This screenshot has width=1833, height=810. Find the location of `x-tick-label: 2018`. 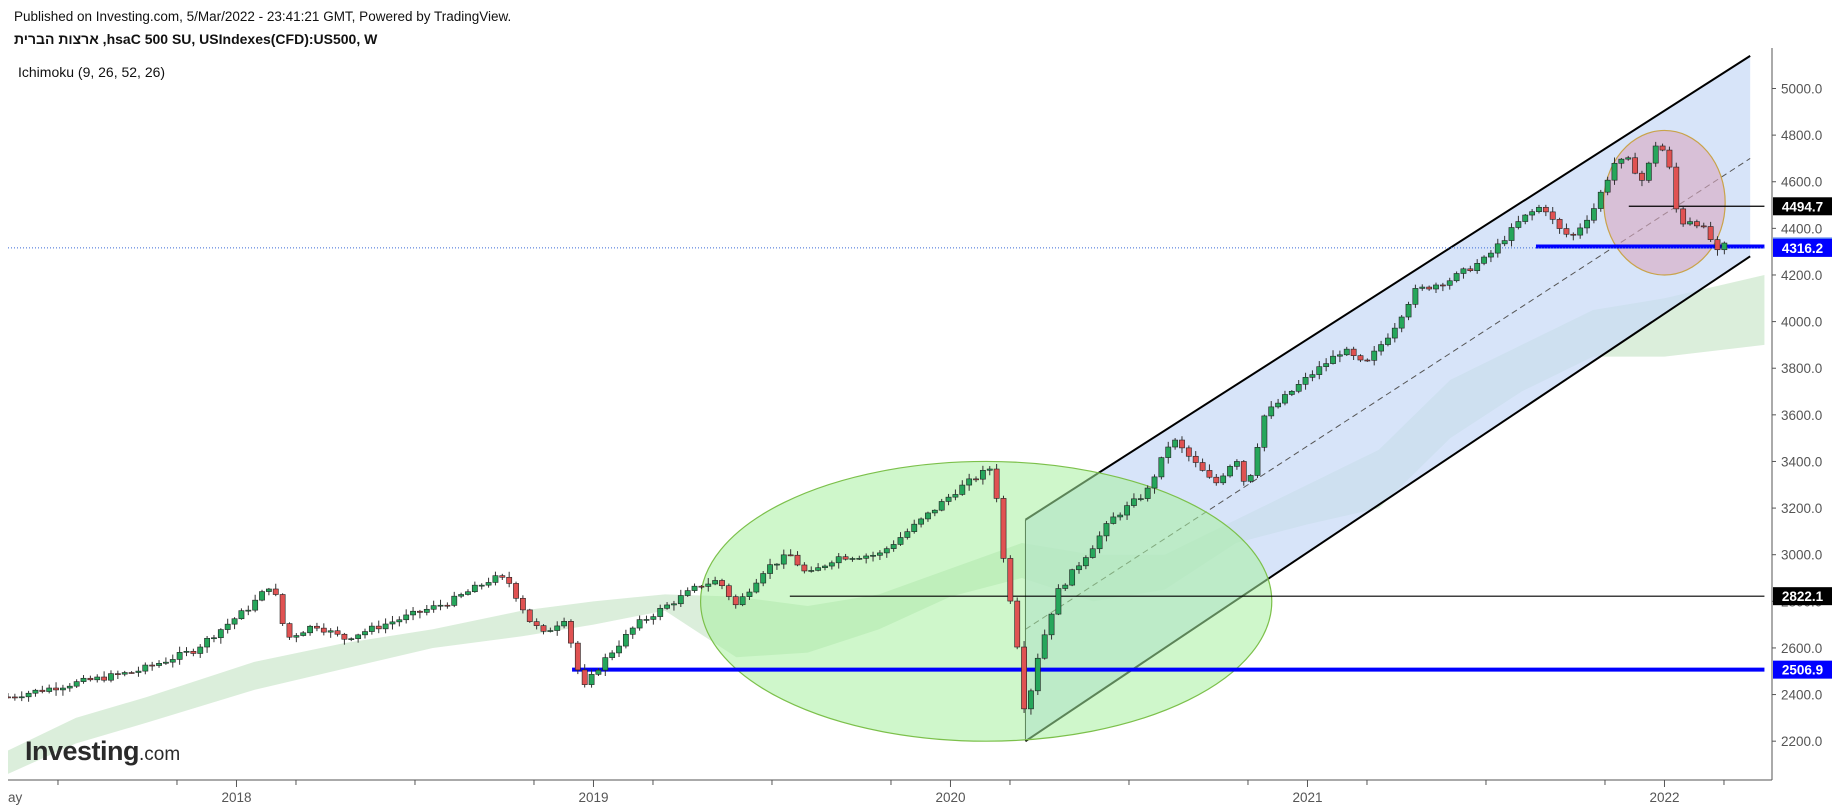

x-tick-label: 2018 is located at coordinates (236, 797).